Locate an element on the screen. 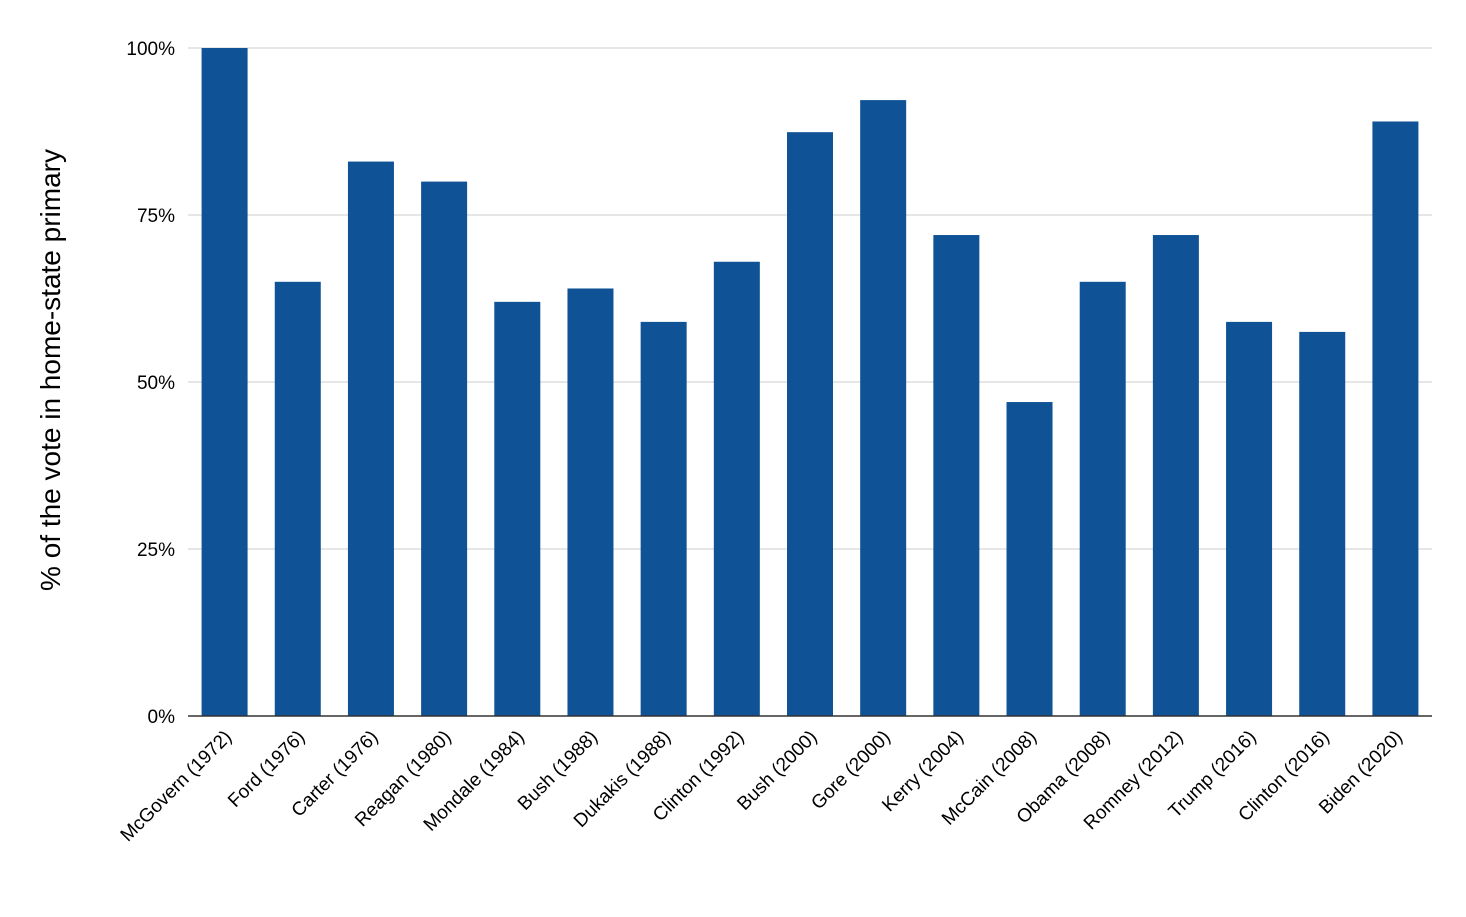  y-tick-label: 75% is located at coordinates (156, 216).